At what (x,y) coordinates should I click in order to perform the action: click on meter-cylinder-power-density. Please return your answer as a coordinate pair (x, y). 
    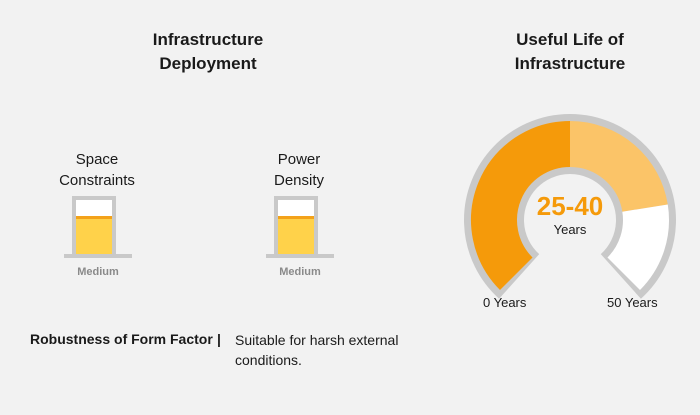
    Looking at the image, I should click on (296, 225).